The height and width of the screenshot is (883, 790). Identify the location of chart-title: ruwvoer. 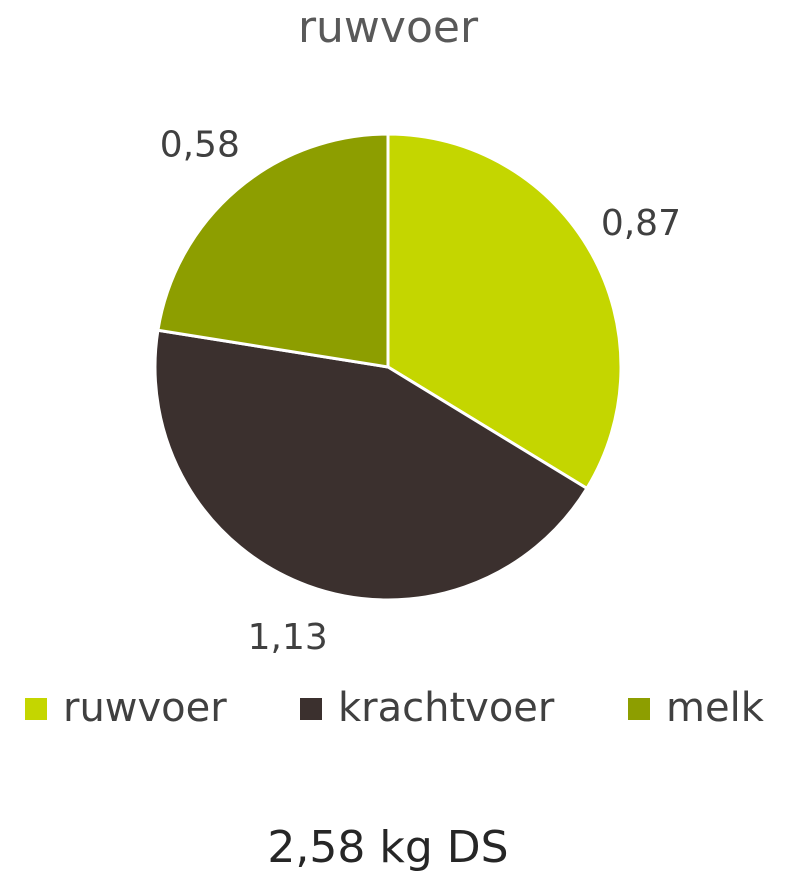
(388, 27).